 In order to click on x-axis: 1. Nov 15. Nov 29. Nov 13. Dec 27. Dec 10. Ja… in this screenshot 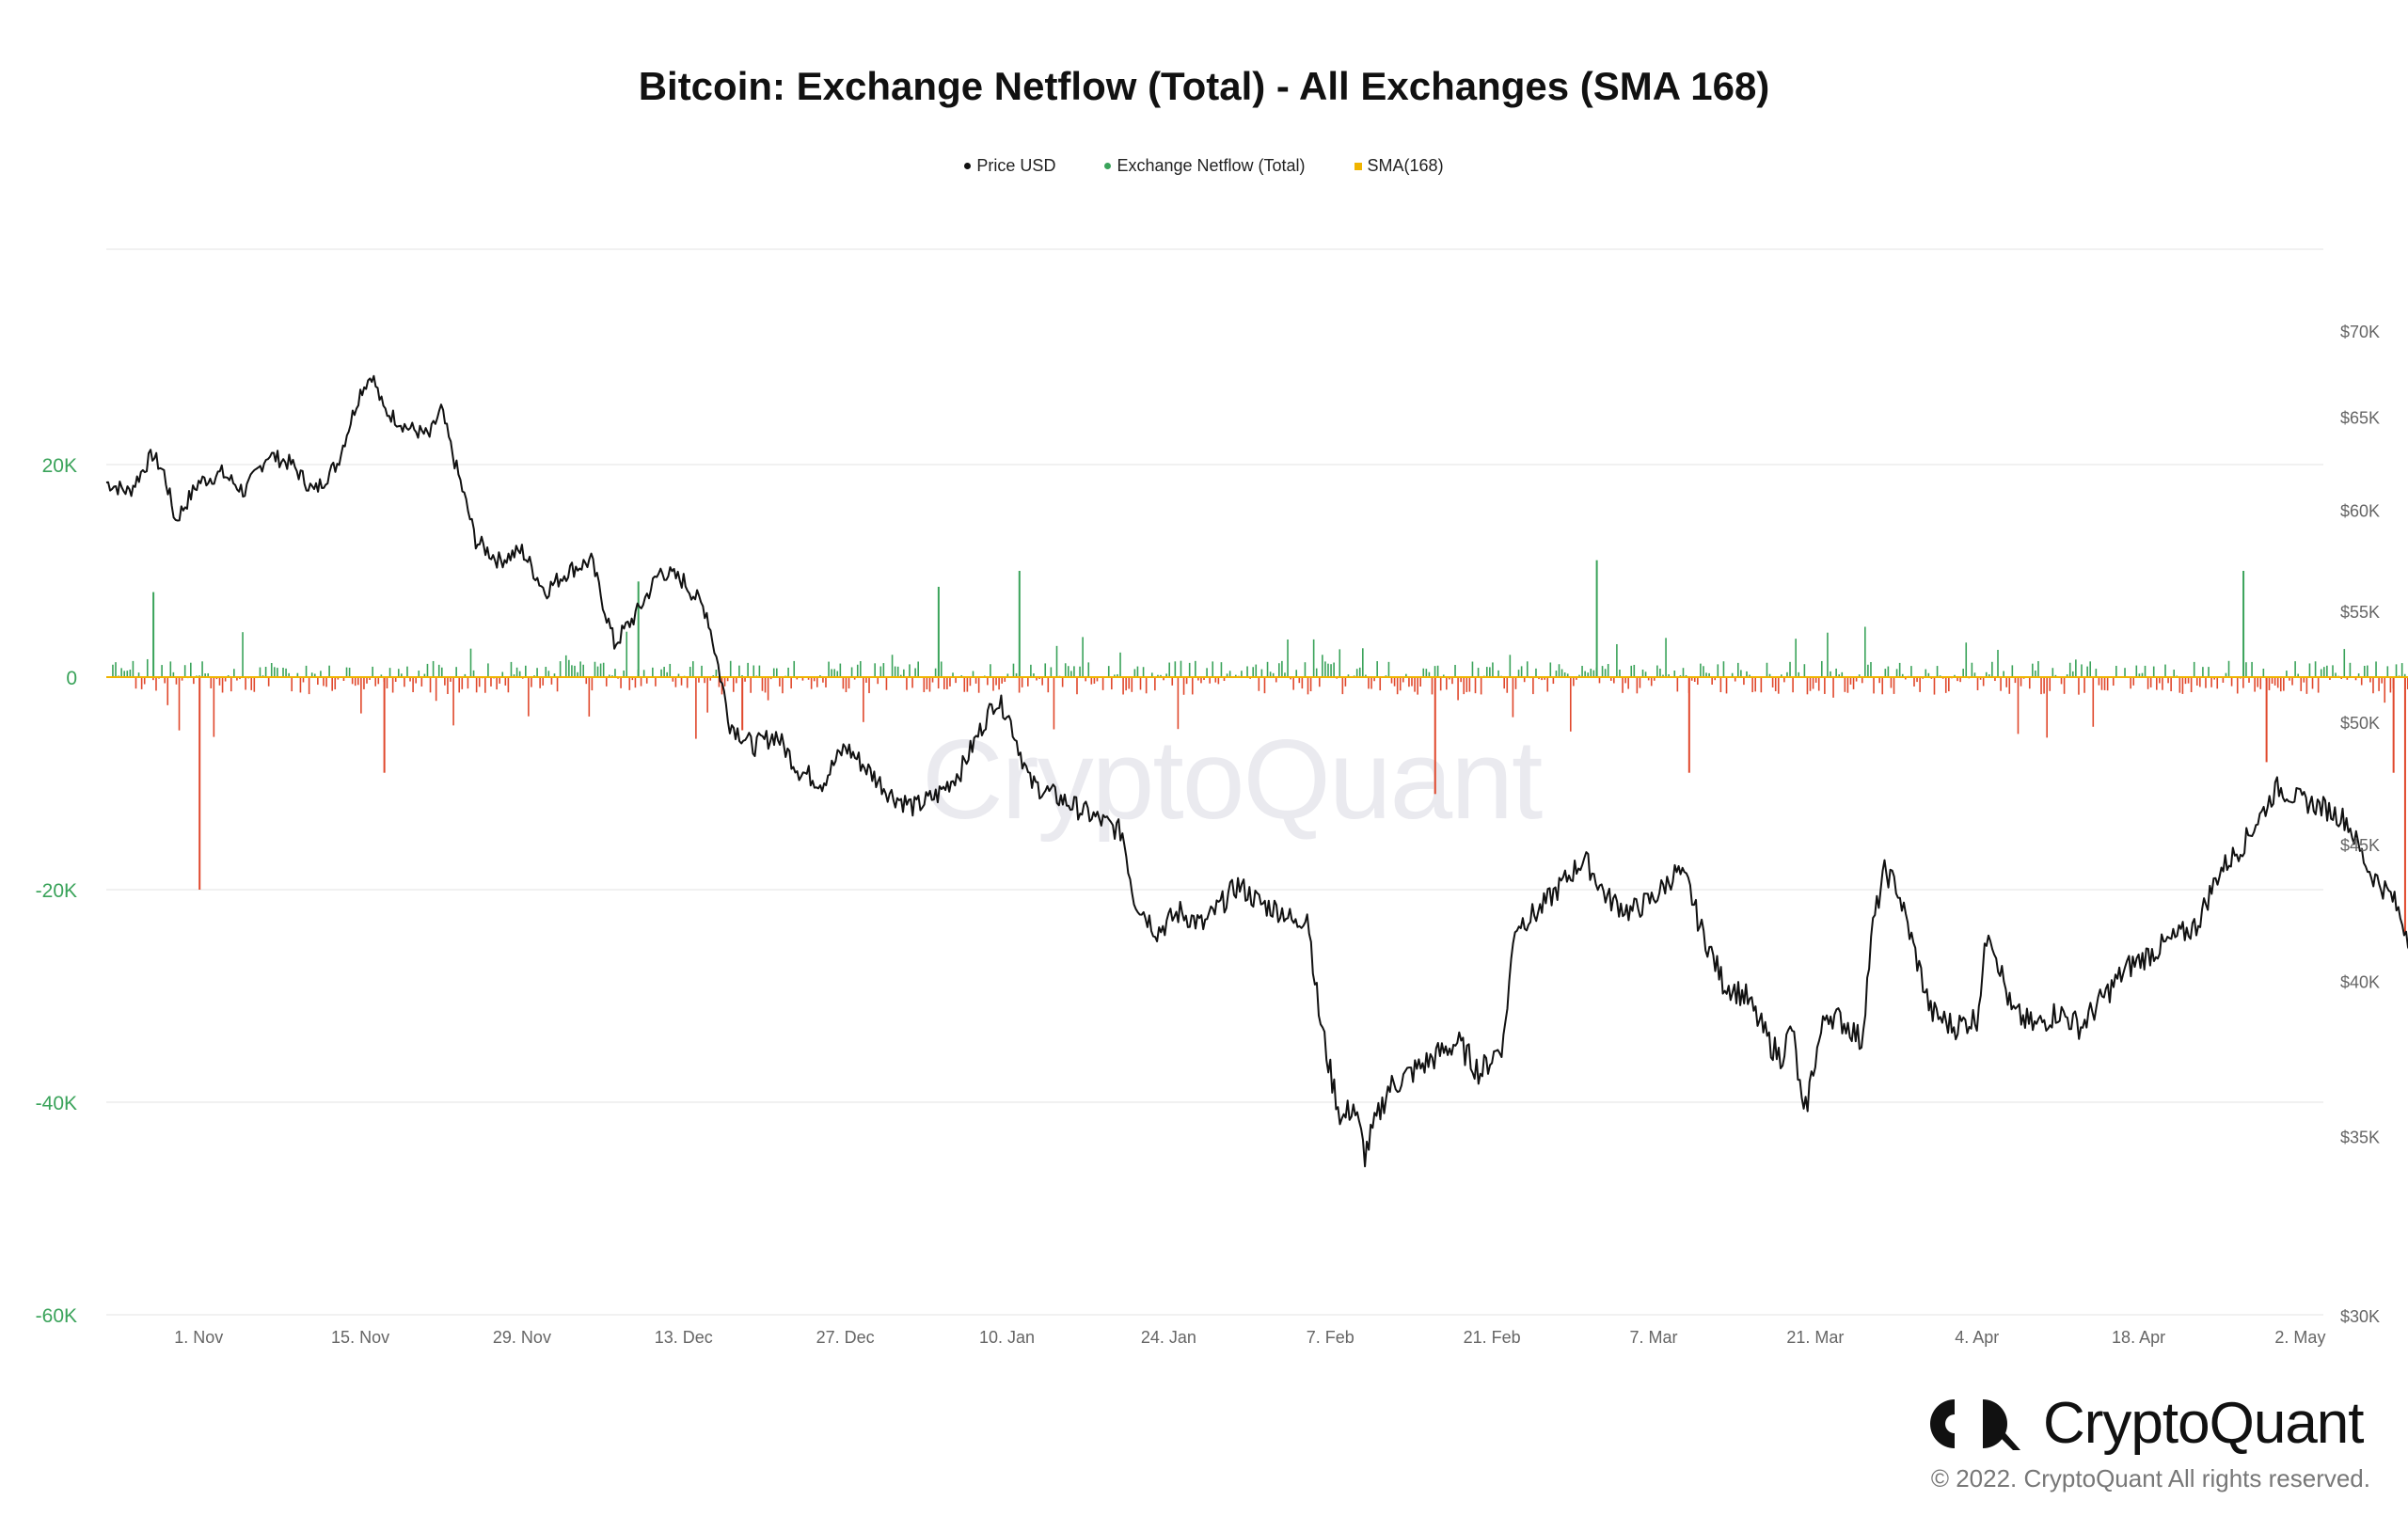, I will do `click(1250, 1337)`.